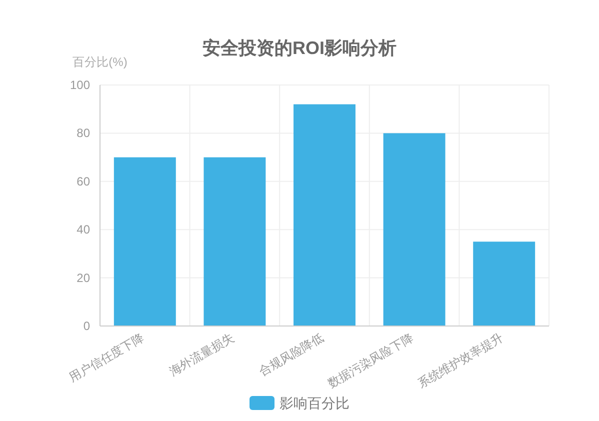  Describe the element at coordinates (315, 403) in the screenshot. I see `legend-label: 影响百分比` at that location.